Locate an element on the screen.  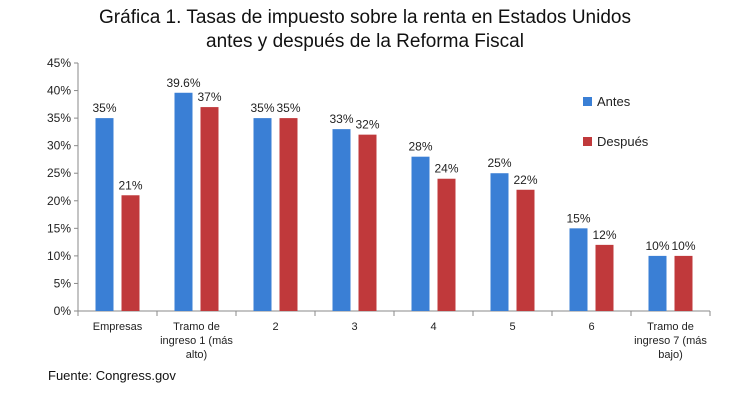
legend-swatch-despues is located at coordinates (587, 141).